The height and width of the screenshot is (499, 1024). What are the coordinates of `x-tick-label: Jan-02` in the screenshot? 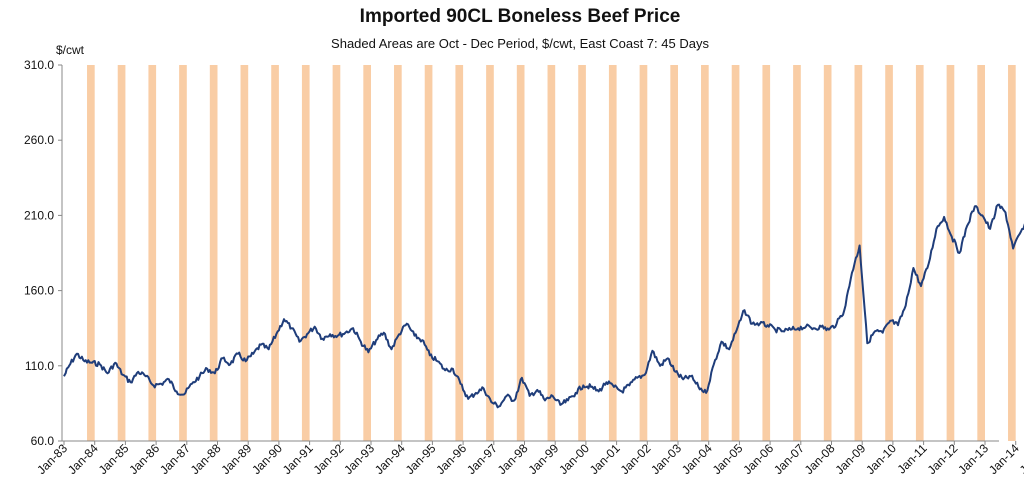 It's located at (636, 459).